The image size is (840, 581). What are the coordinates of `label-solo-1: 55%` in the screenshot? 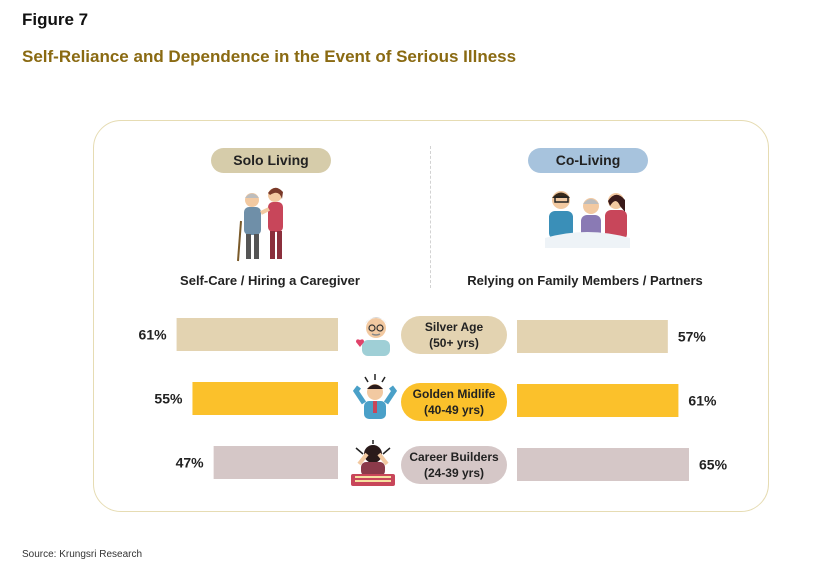 It's located at (168, 399).